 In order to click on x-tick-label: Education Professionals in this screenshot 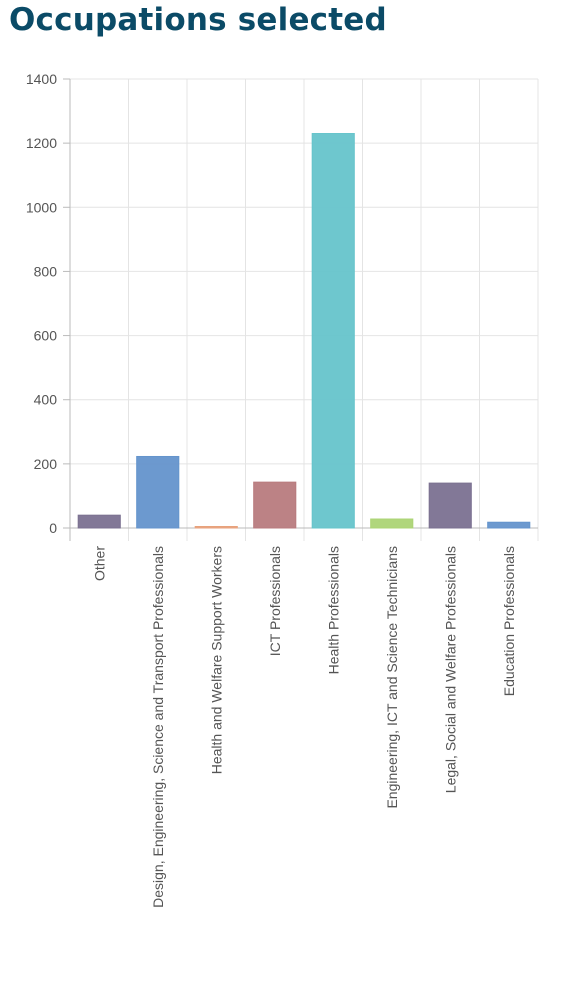, I will do `click(509, 621)`.